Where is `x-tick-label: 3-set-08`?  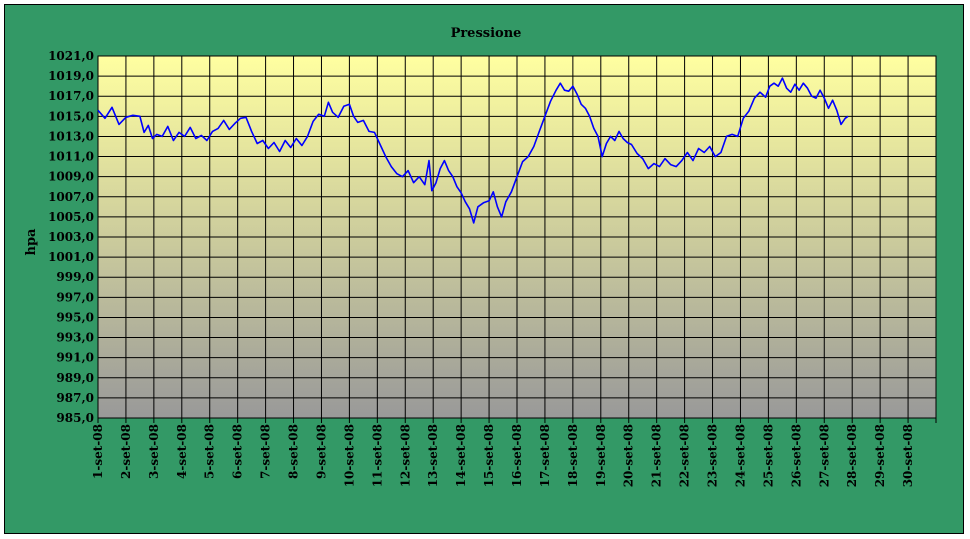 x-tick-label: 3-set-08 is located at coordinates (154, 451).